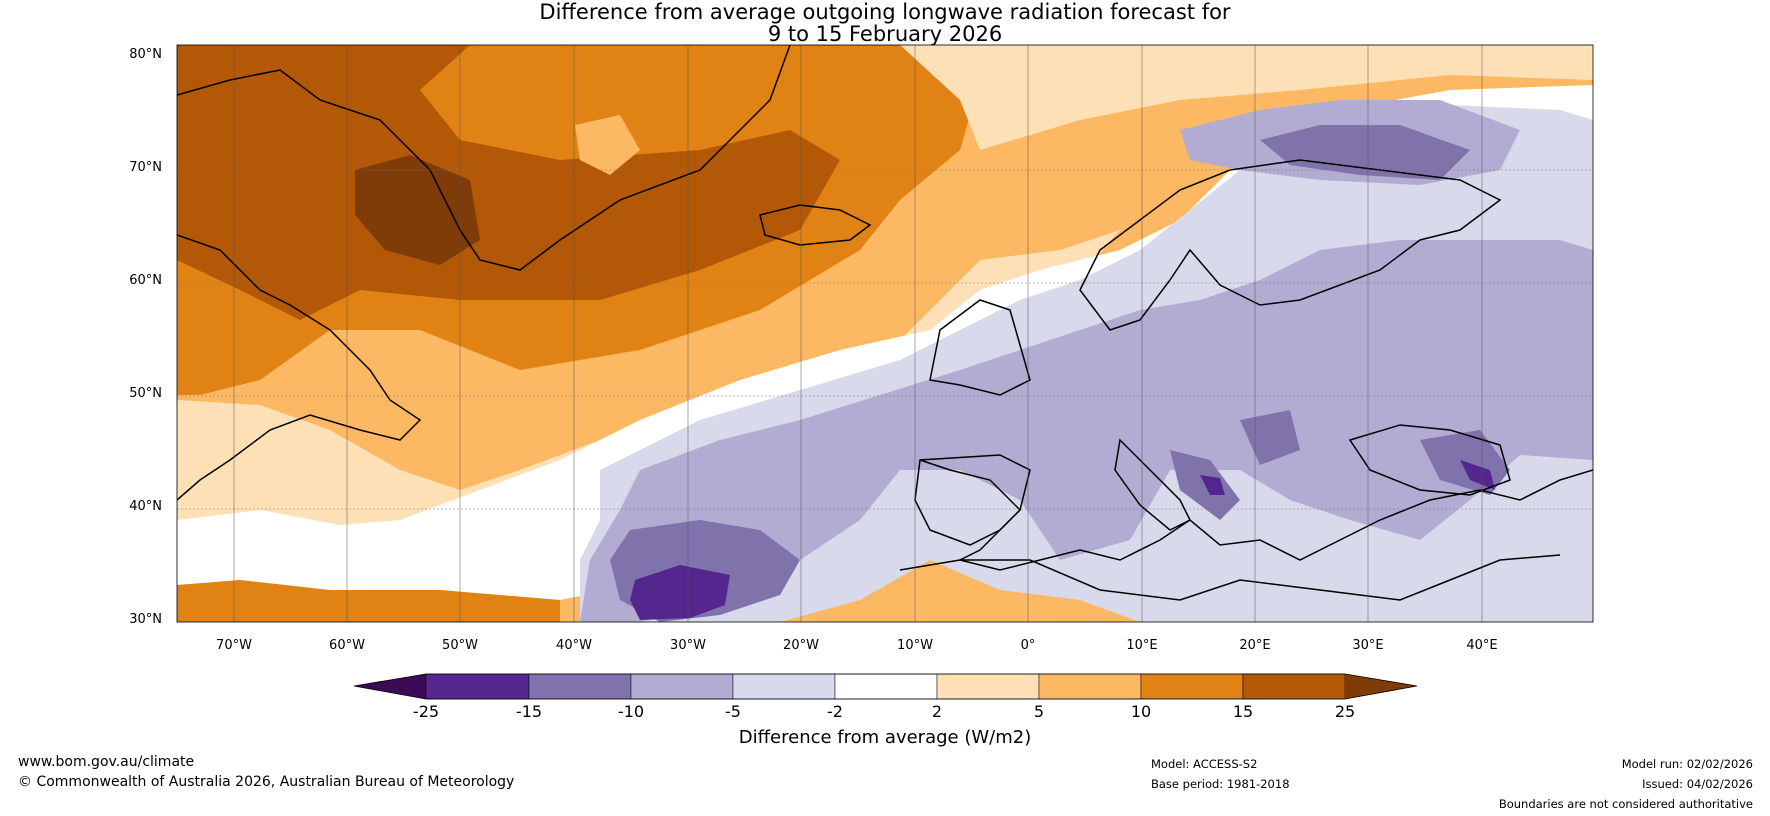  What do you see at coordinates (145, 54) in the screenshot?
I see `latitude-label: 80°N` at bounding box center [145, 54].